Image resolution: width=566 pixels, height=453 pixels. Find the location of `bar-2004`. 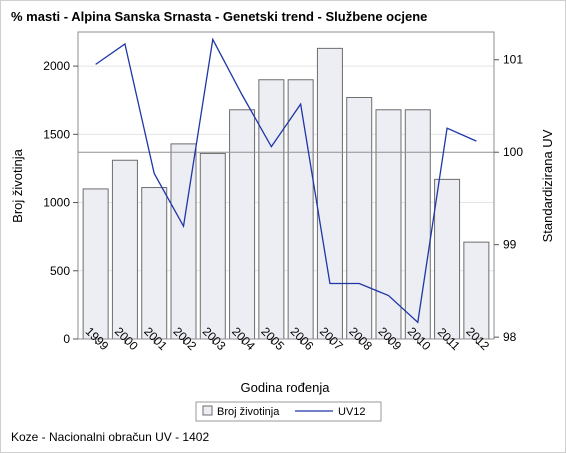

bar-2004 is located at coordinates (242, 224).